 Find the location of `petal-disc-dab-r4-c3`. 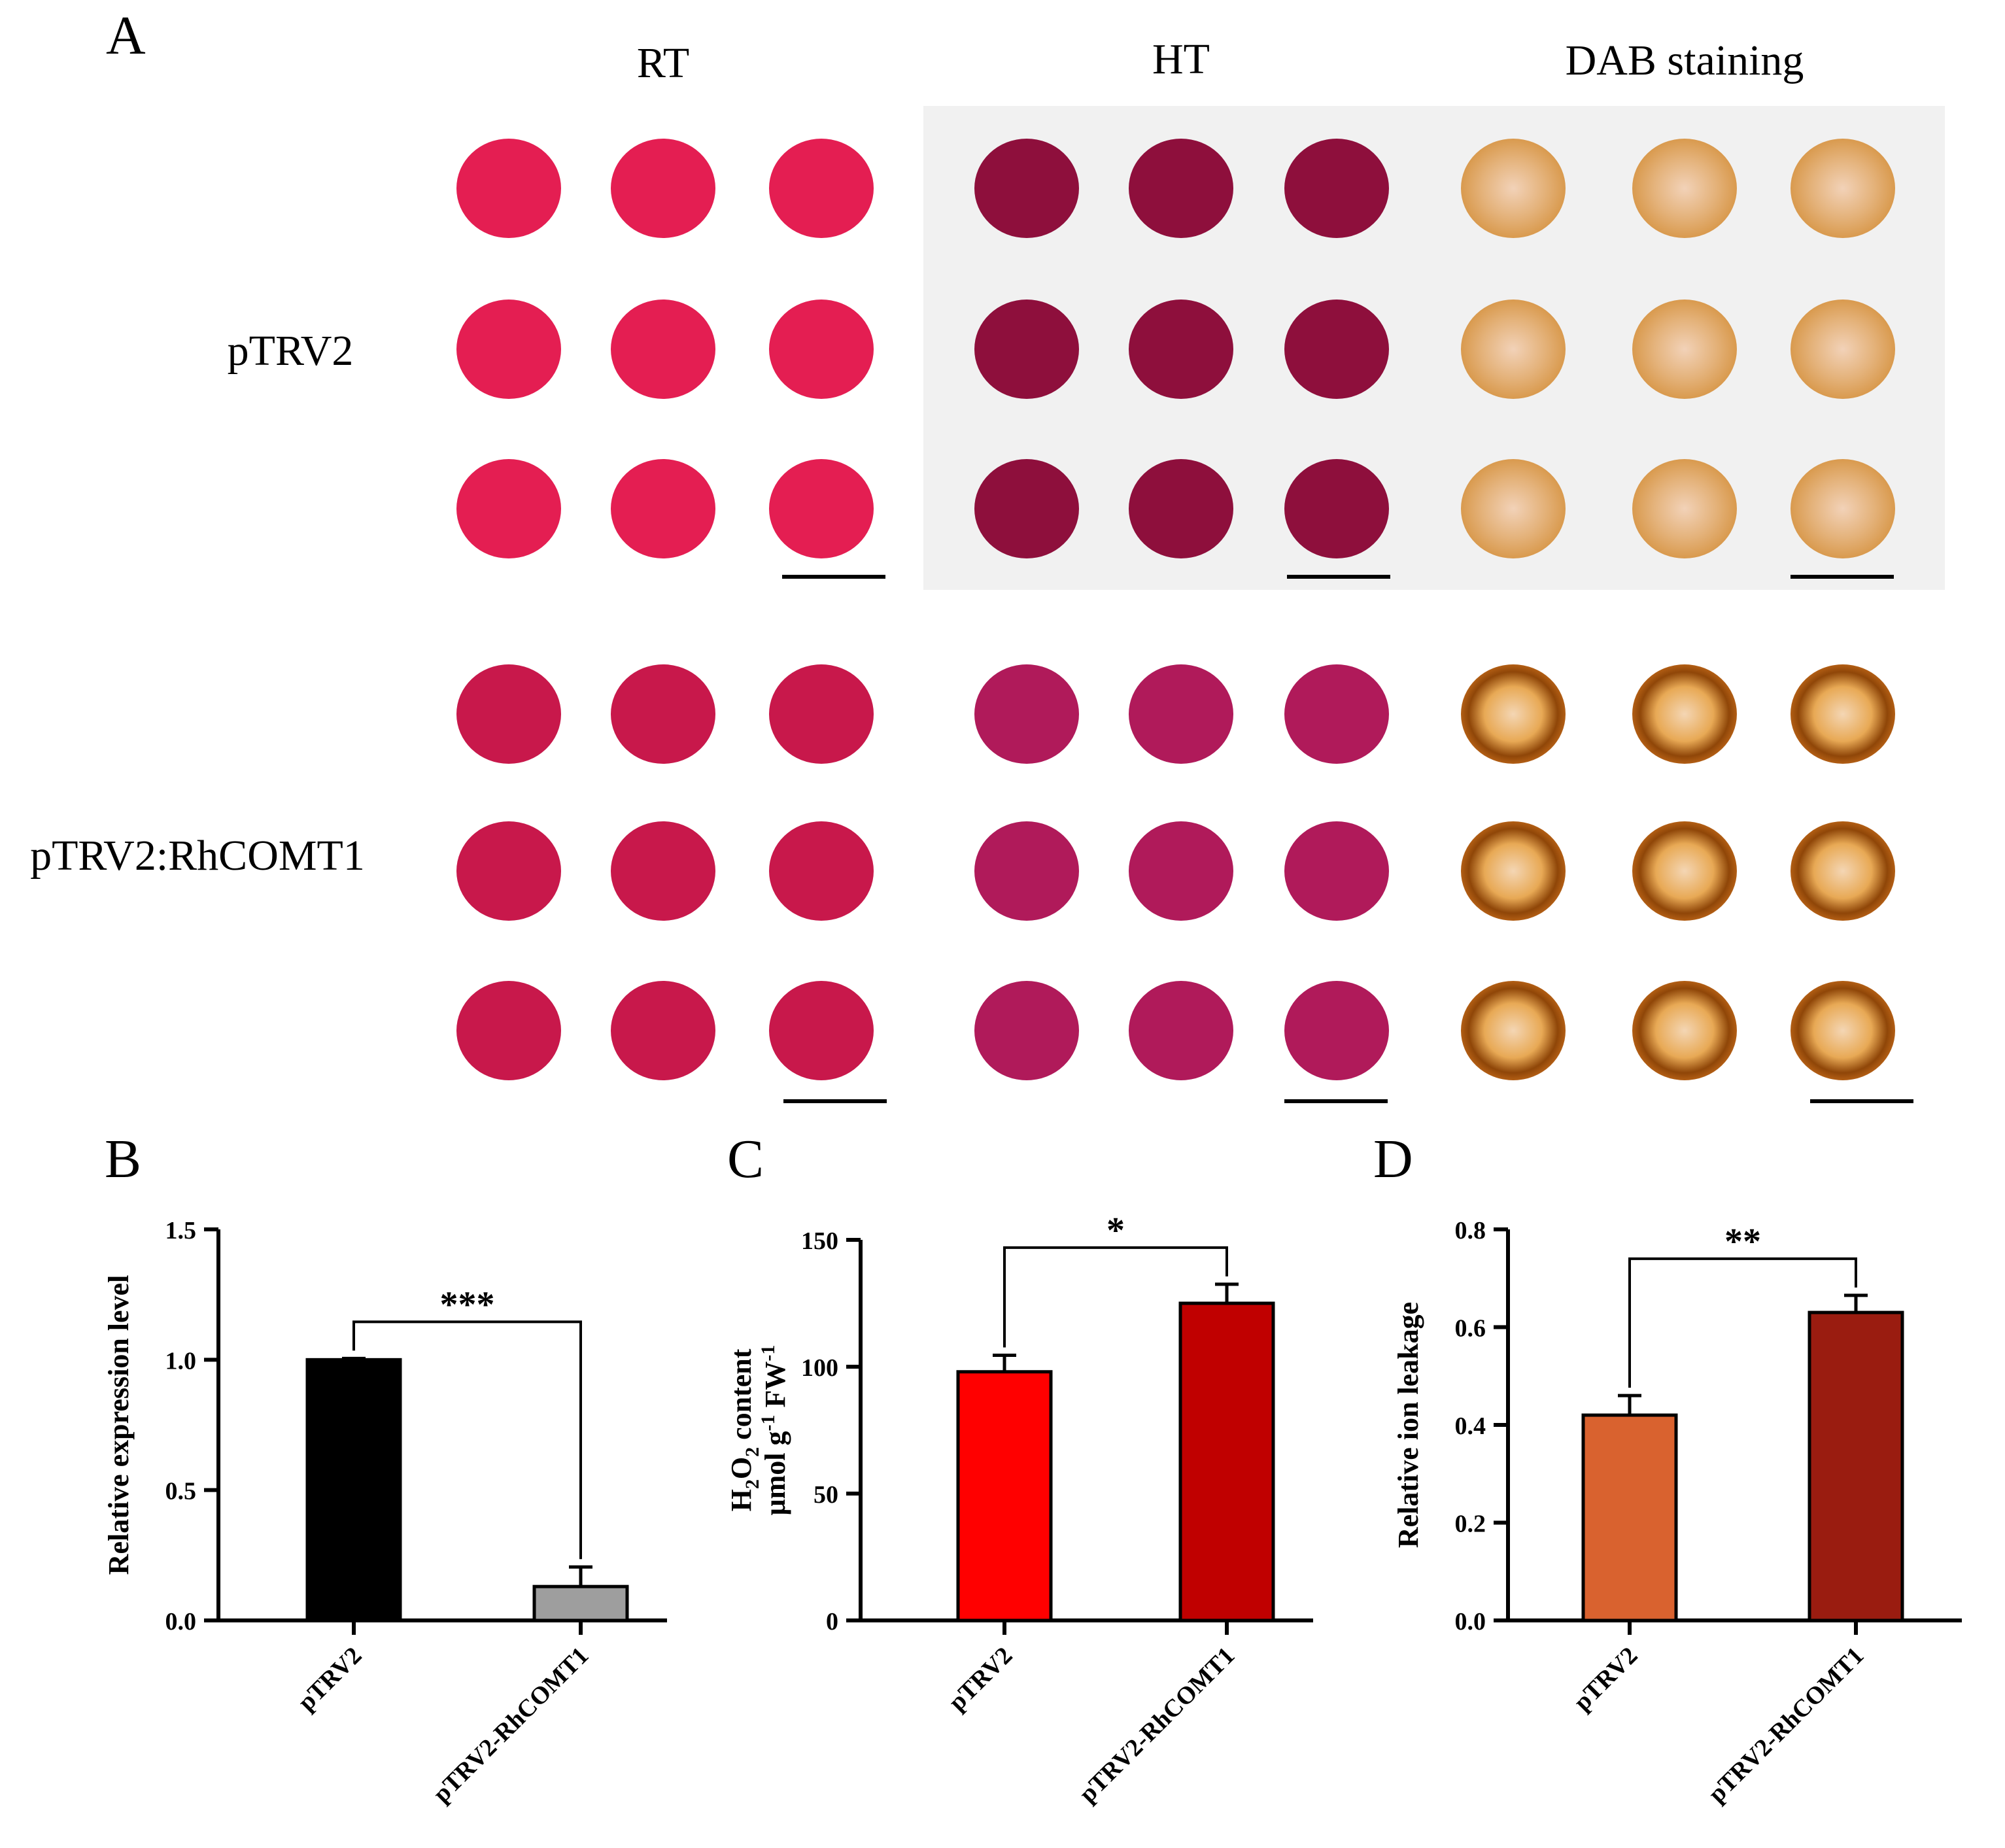

petal-disc-dab-r4-c3 is located at coordinates (1843, 714).